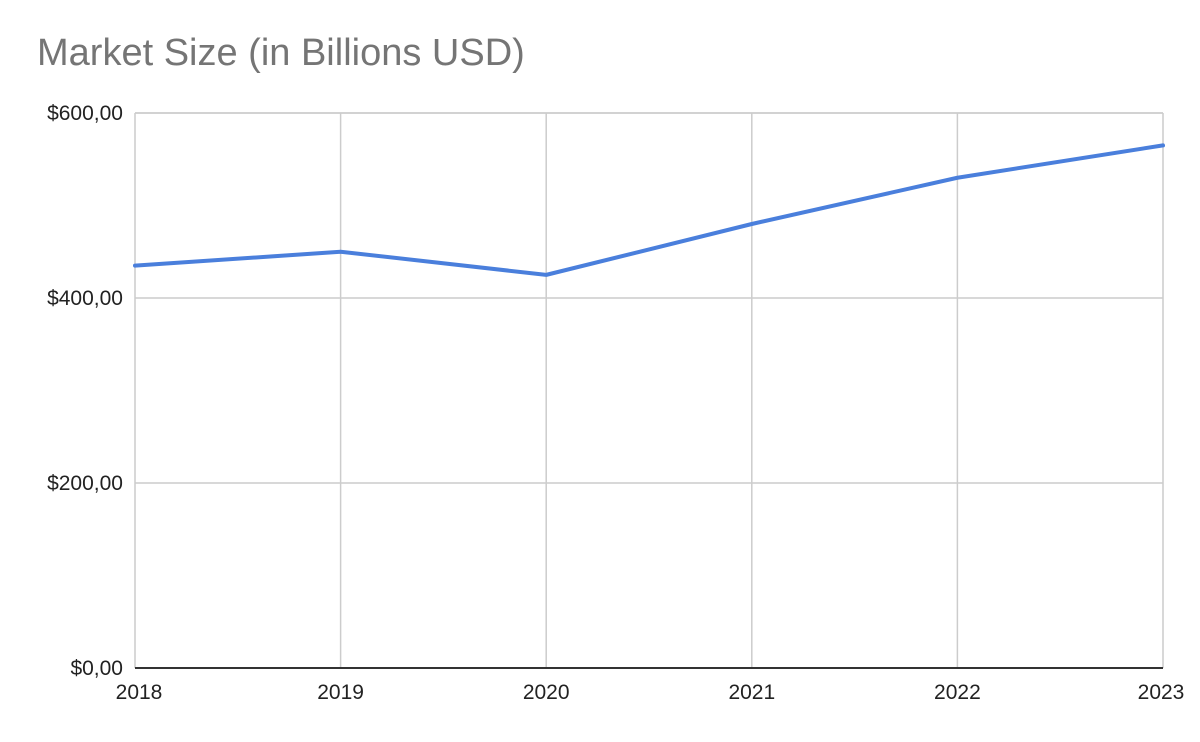  I want to click on x-tick-label: 2018, so click(139, 692).